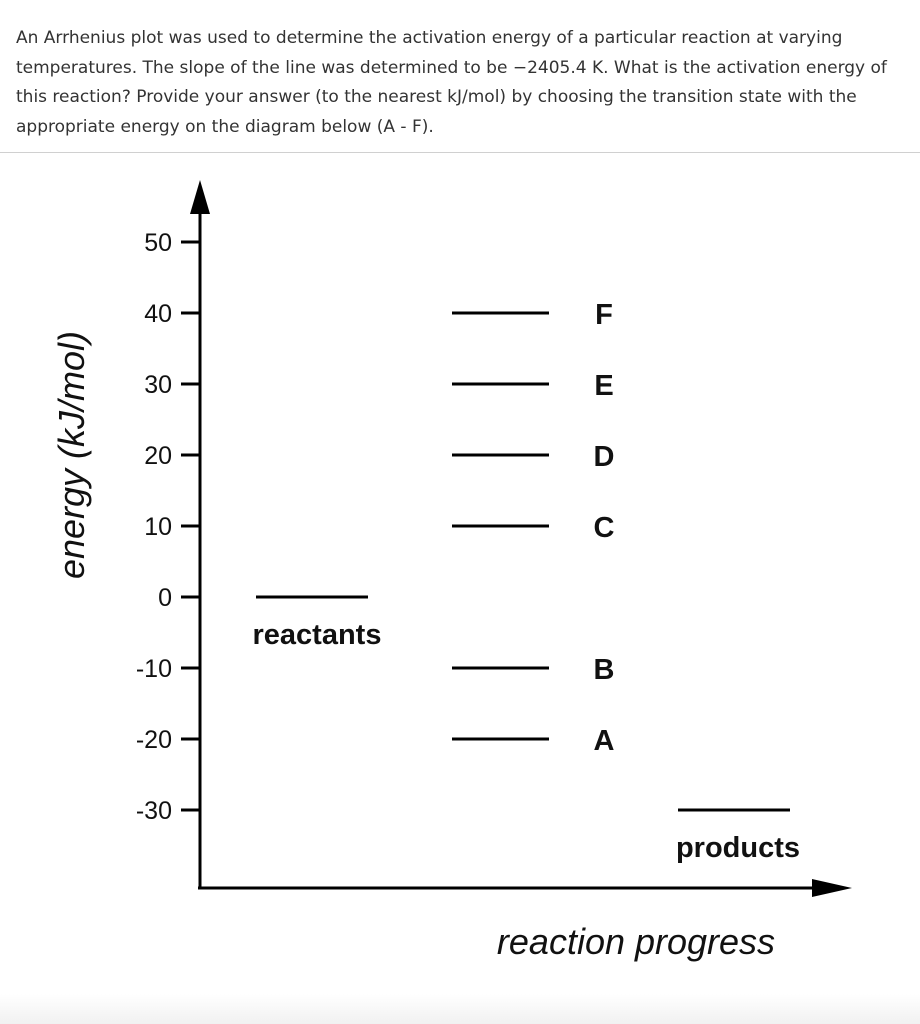  I want to click on products-label: products, so click(738, 848).